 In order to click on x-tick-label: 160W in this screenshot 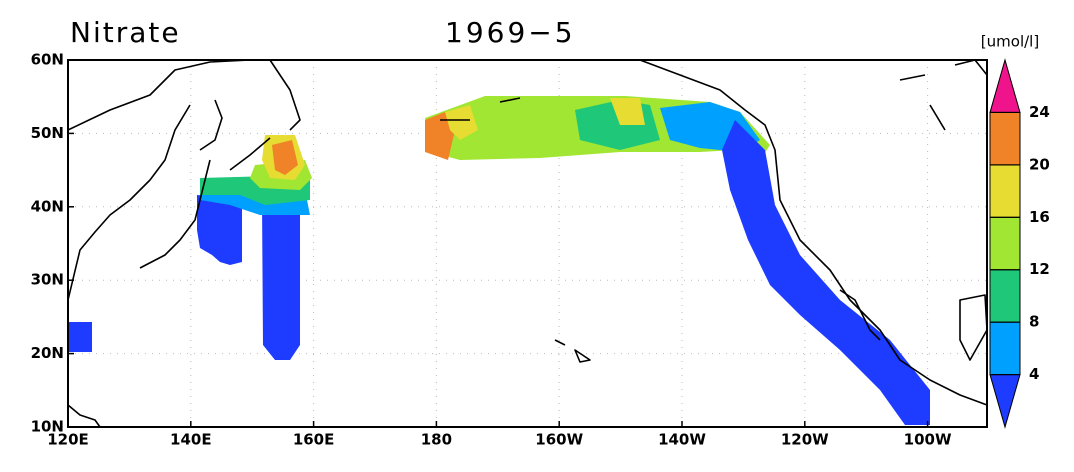, I will do `click(559, 440)`.